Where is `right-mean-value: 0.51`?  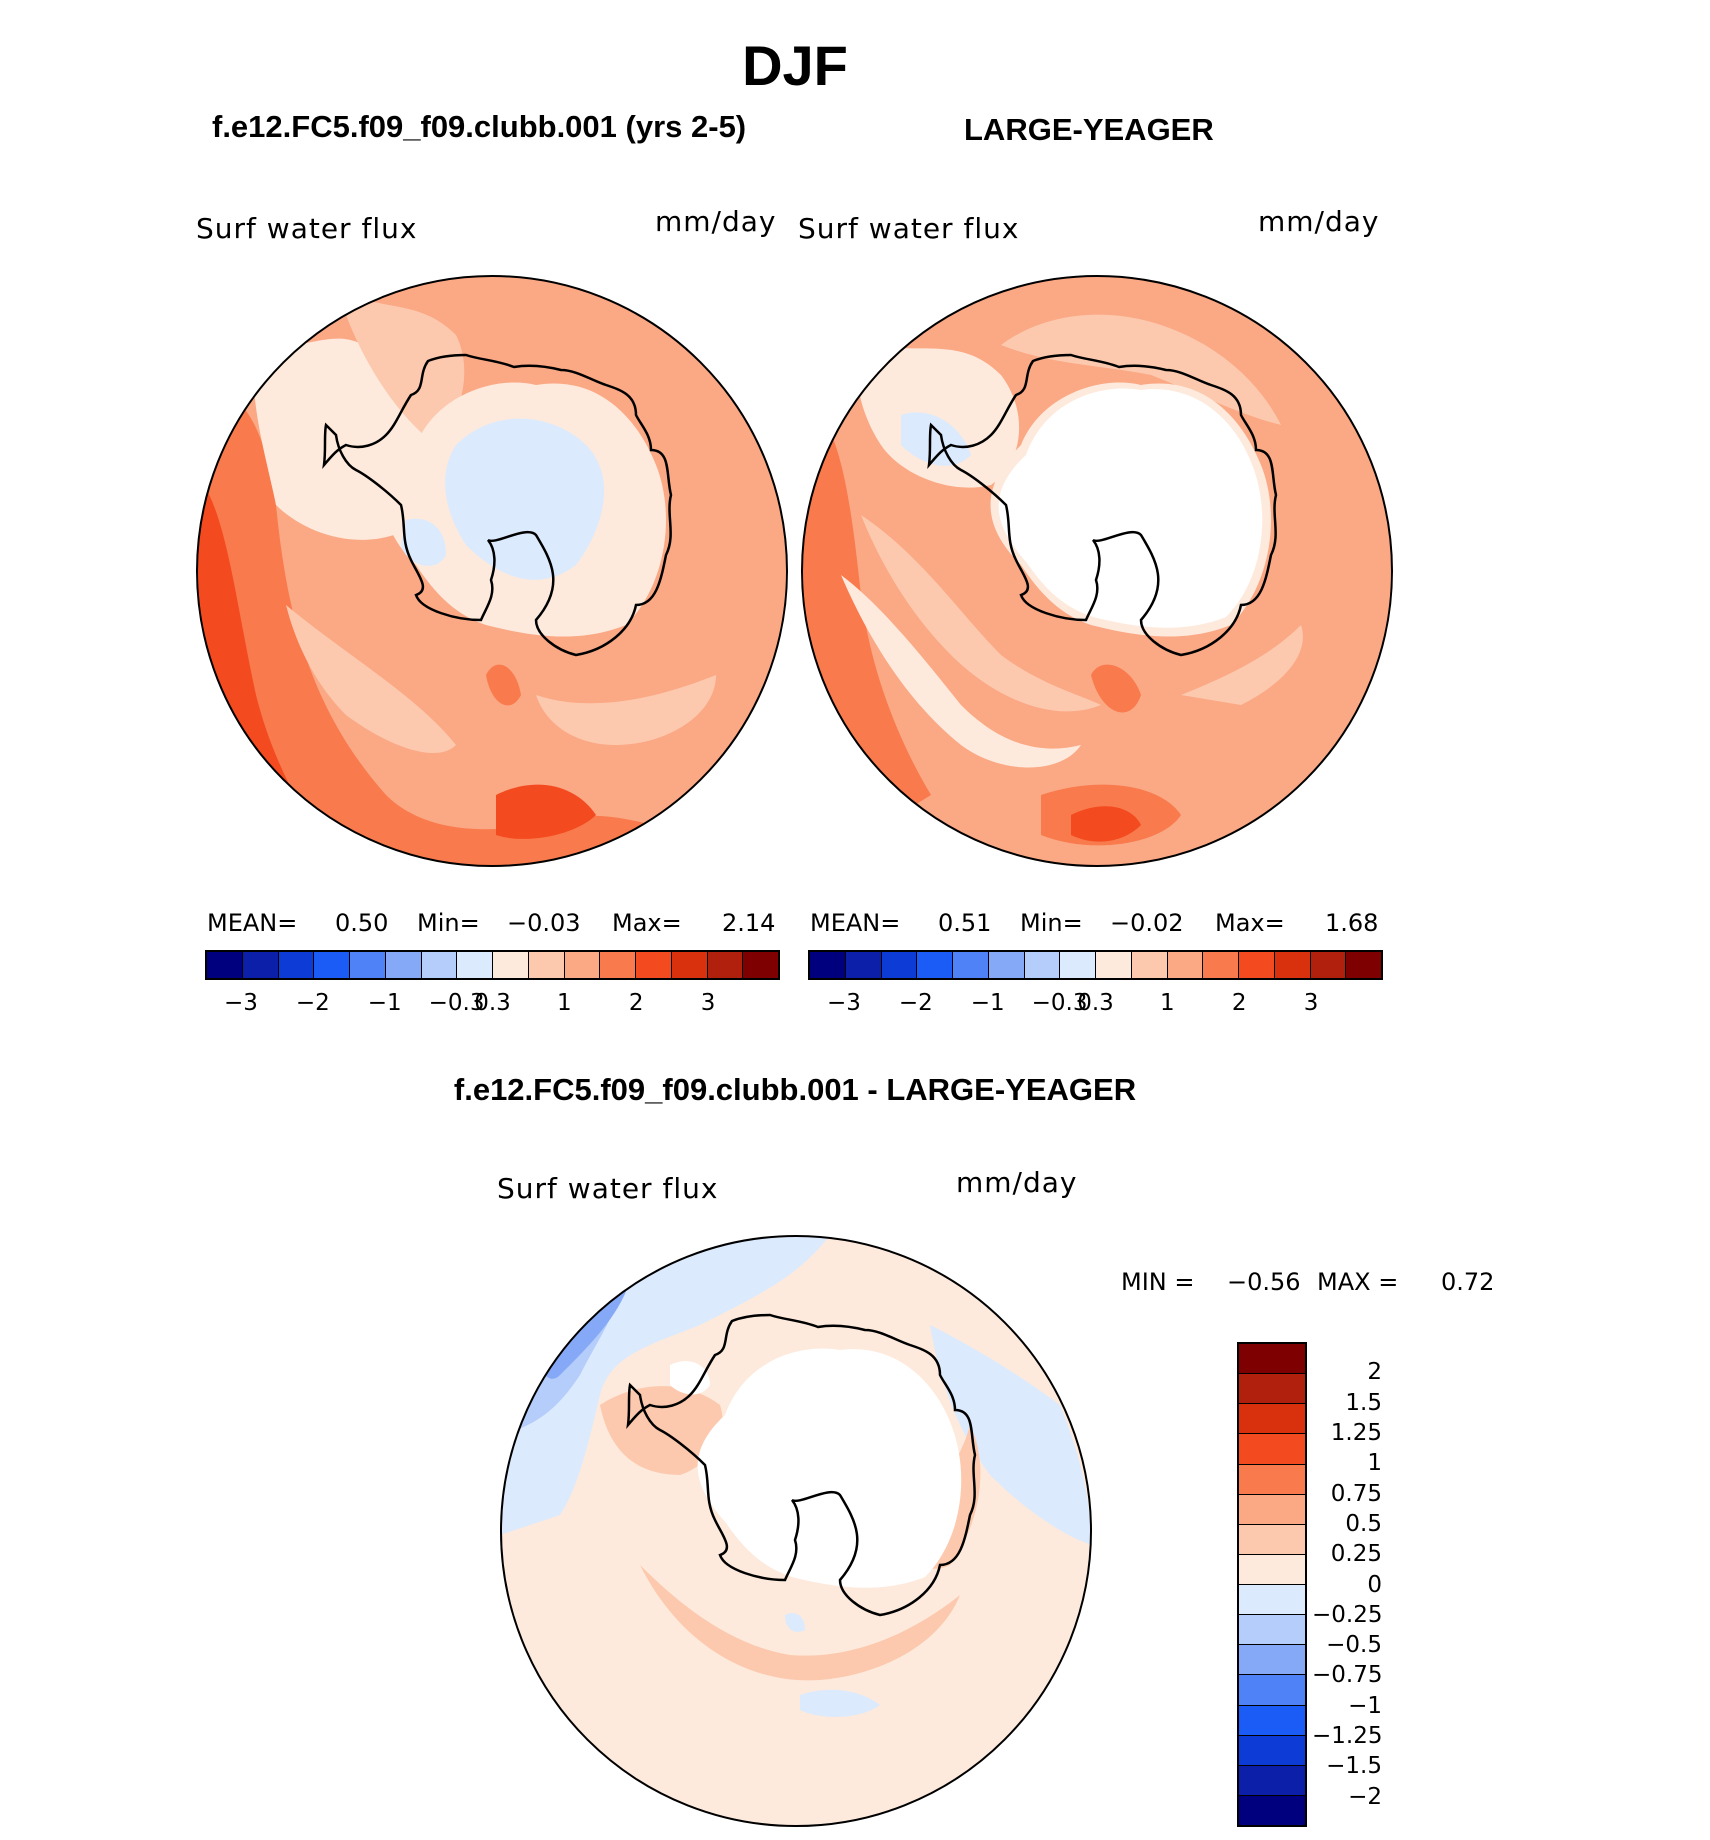 right-mean-value: 0.51 is located at coordinates (965, 923).